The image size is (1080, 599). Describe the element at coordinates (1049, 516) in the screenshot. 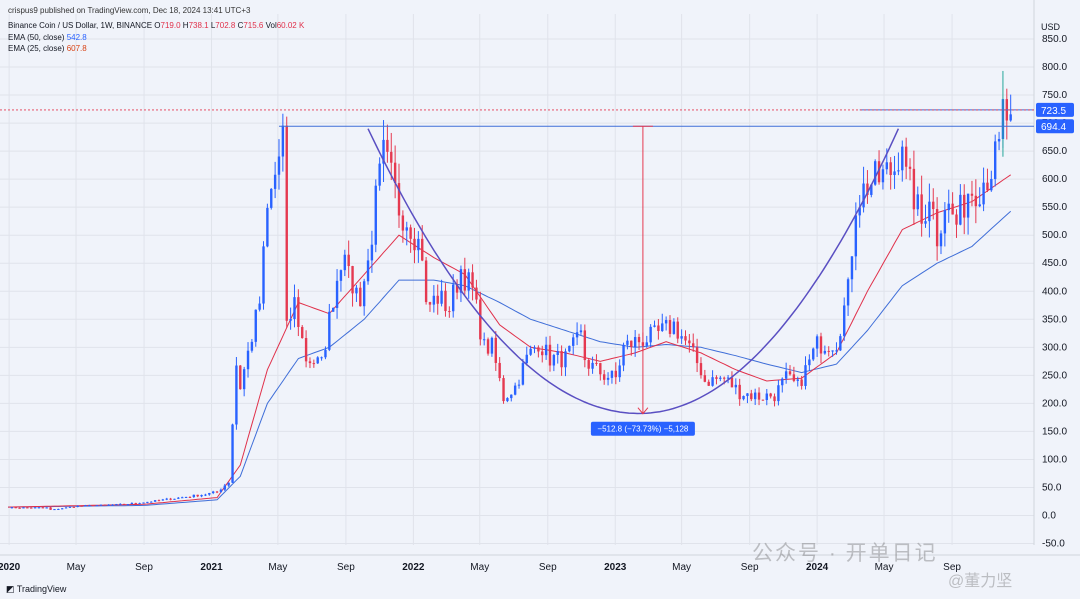

I see `y-tick-label: 0.0` at that location.